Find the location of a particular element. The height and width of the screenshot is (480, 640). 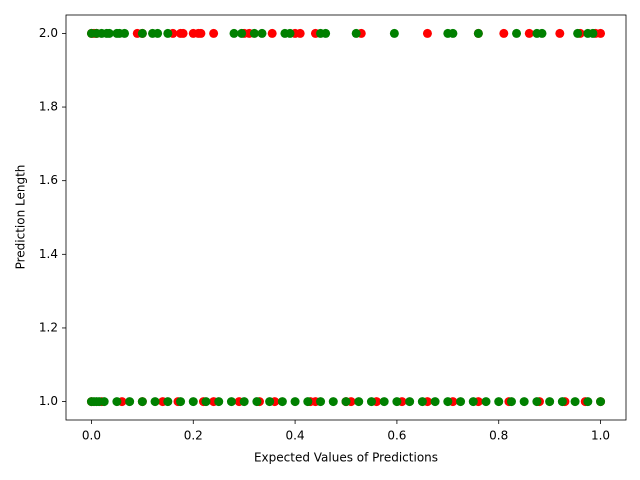

x-tick-label: 0.2 is located at coordinates (193, 436).